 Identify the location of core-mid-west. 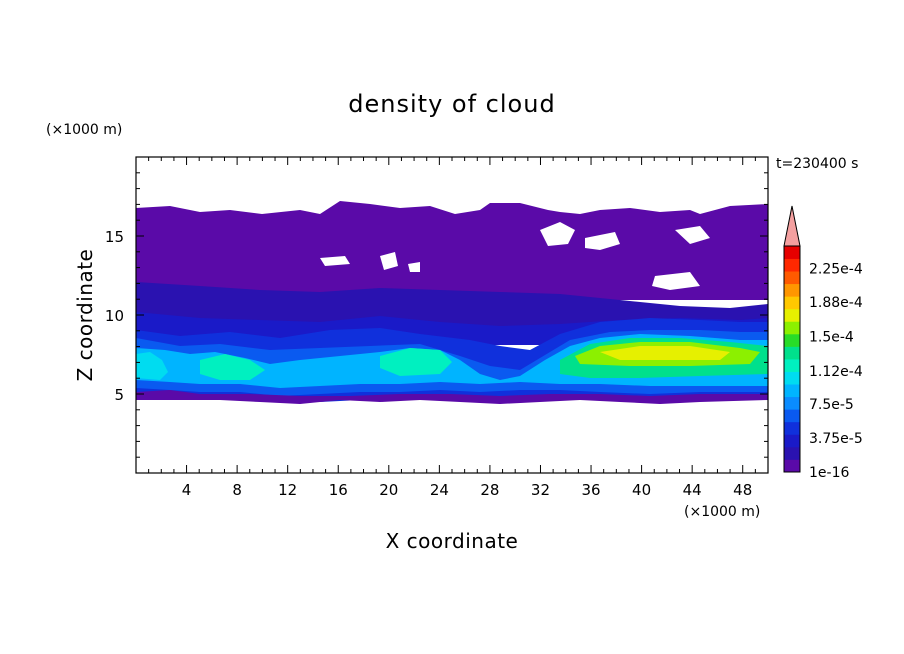
(232, 367).